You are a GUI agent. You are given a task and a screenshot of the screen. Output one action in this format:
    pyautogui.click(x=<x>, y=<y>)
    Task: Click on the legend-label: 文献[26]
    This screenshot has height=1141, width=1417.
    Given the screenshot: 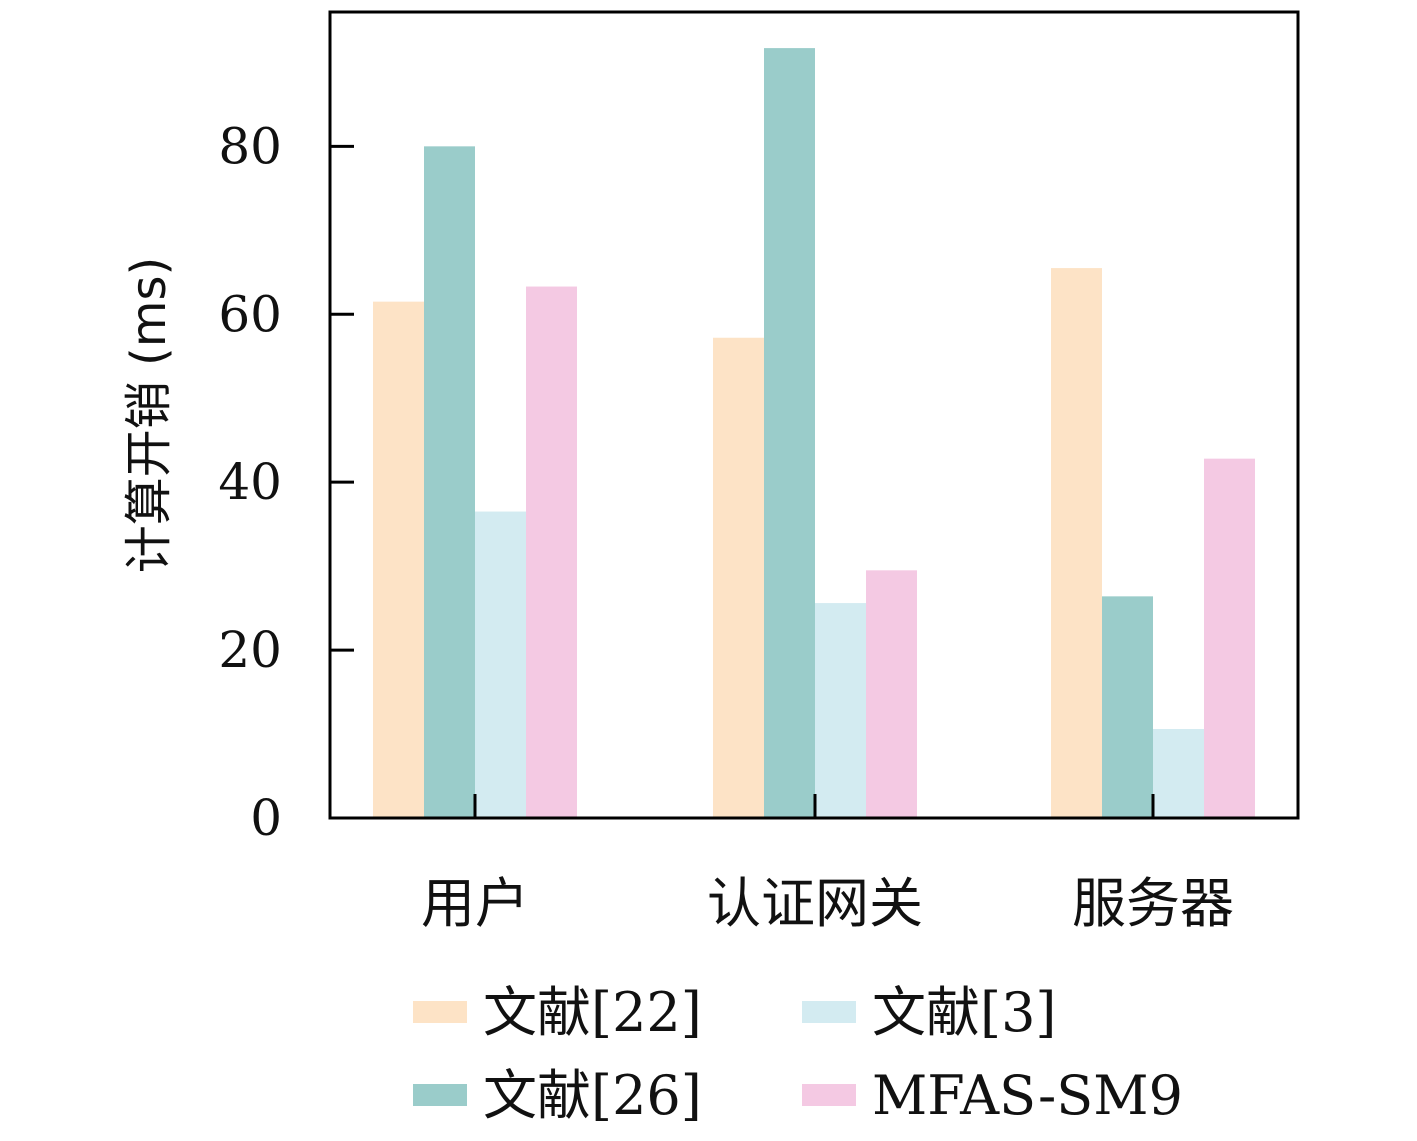 What is the action you would take?
    pyautogui.click(x=592, y=1095)
    